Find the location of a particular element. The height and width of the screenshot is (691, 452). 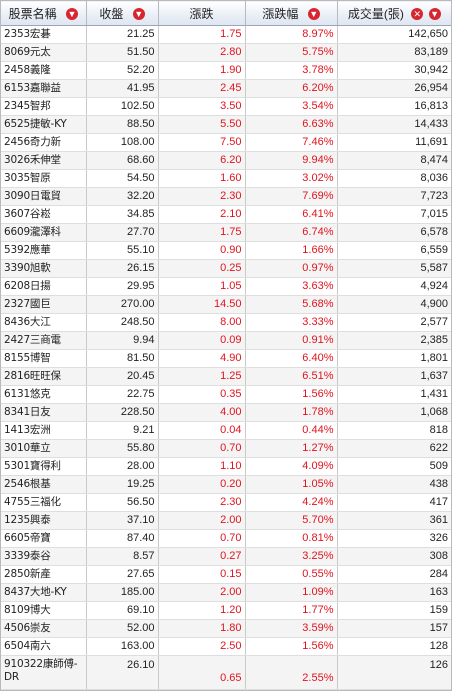

volume-cell: 7,015 is located at coordinates (394, 214).